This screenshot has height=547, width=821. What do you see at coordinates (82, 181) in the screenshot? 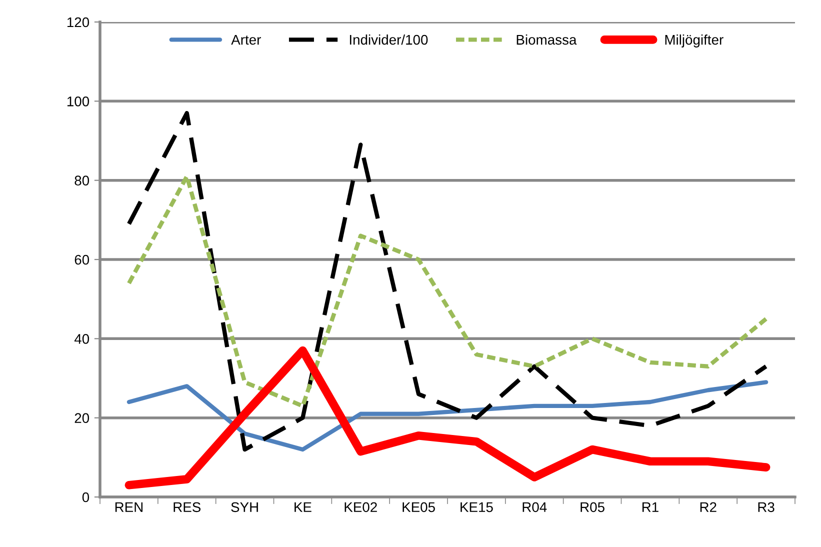
I see `y-tick-label: 80` at bounding box center [82, 181].